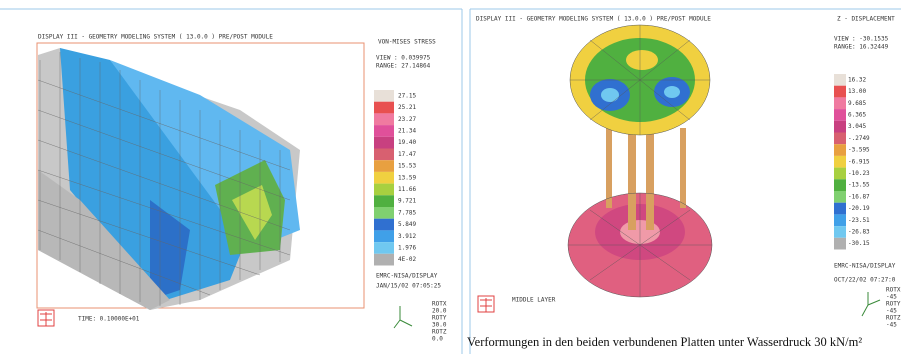 The height and width of the screenshot is (358, 901). What do you see at coordinates (407, 142) in the screenshot?
I see `legend-label: 19.40` at bounding box center [407, 142].